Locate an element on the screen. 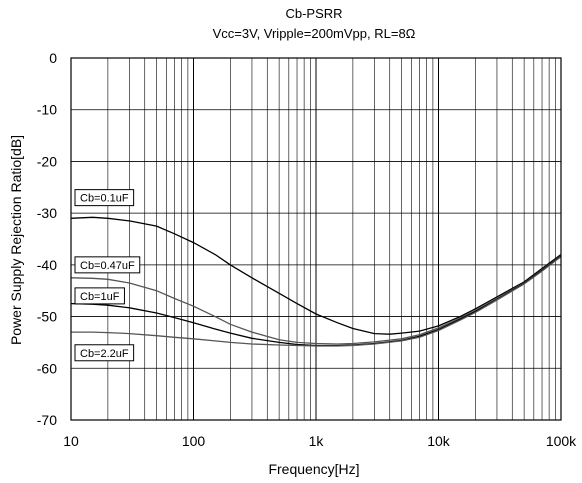 The image size is (582, 483). x-tick-label: 100 is located at coordinates (194, 441).